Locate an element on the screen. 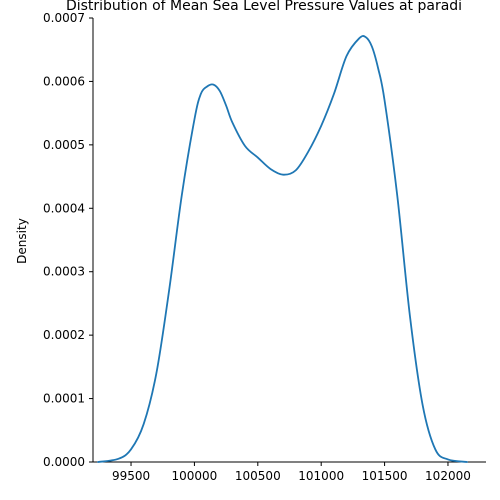 This screenshot has width=500, height=500. y-tick-label: 0.0007 is located at coordinates (64, 18).